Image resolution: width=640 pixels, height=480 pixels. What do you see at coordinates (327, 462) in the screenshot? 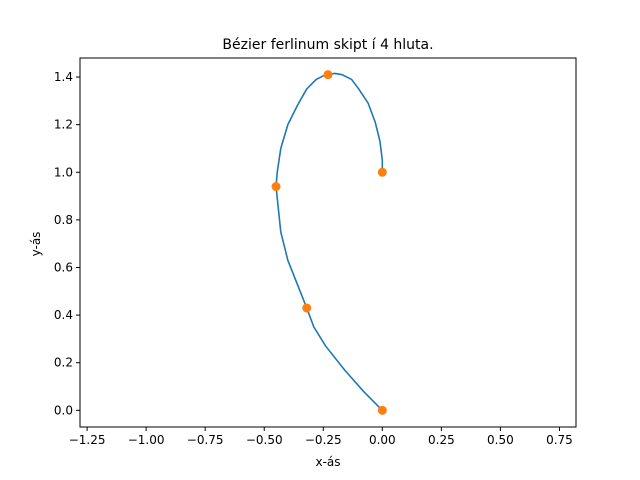
I see `x-axis-label: x-ás` at bounding box center [327, 462].